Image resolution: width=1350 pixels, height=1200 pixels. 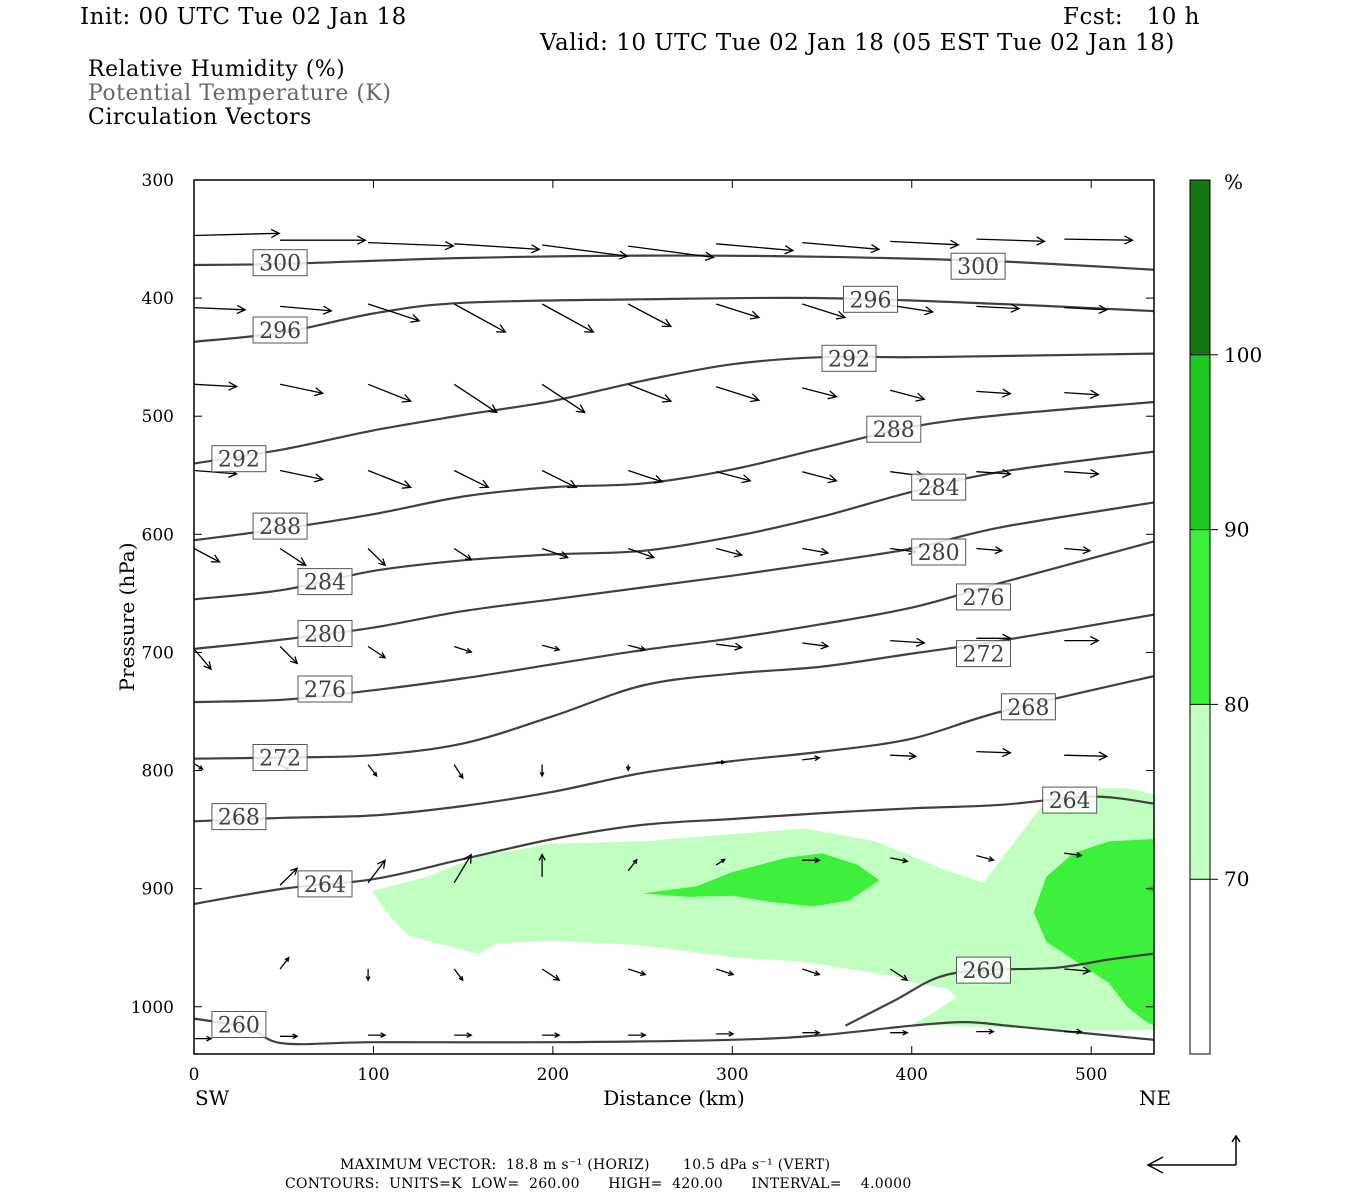 What do you see at coordinates (1155, 1098) in the screenshot?
I see `x-right-endpoint: NE` at bounding box center [1155, 1098].